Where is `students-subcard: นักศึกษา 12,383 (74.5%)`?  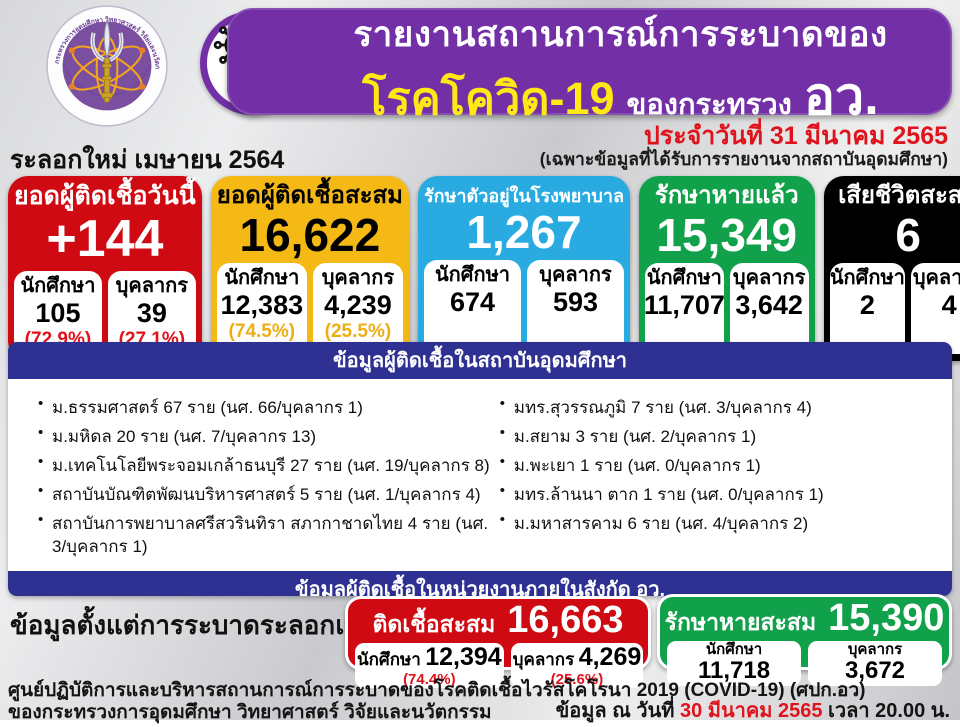
students-subcard: นักศึกษา 12,383 (74.5%) is located at coordinates (262, 308).